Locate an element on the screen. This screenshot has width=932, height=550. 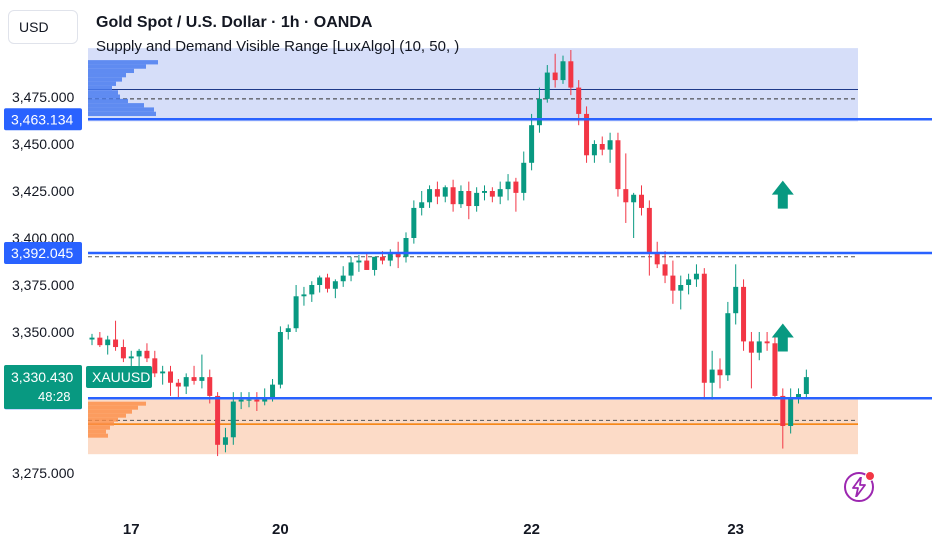
currency-selector: USD is located at coordinates (43, 27).